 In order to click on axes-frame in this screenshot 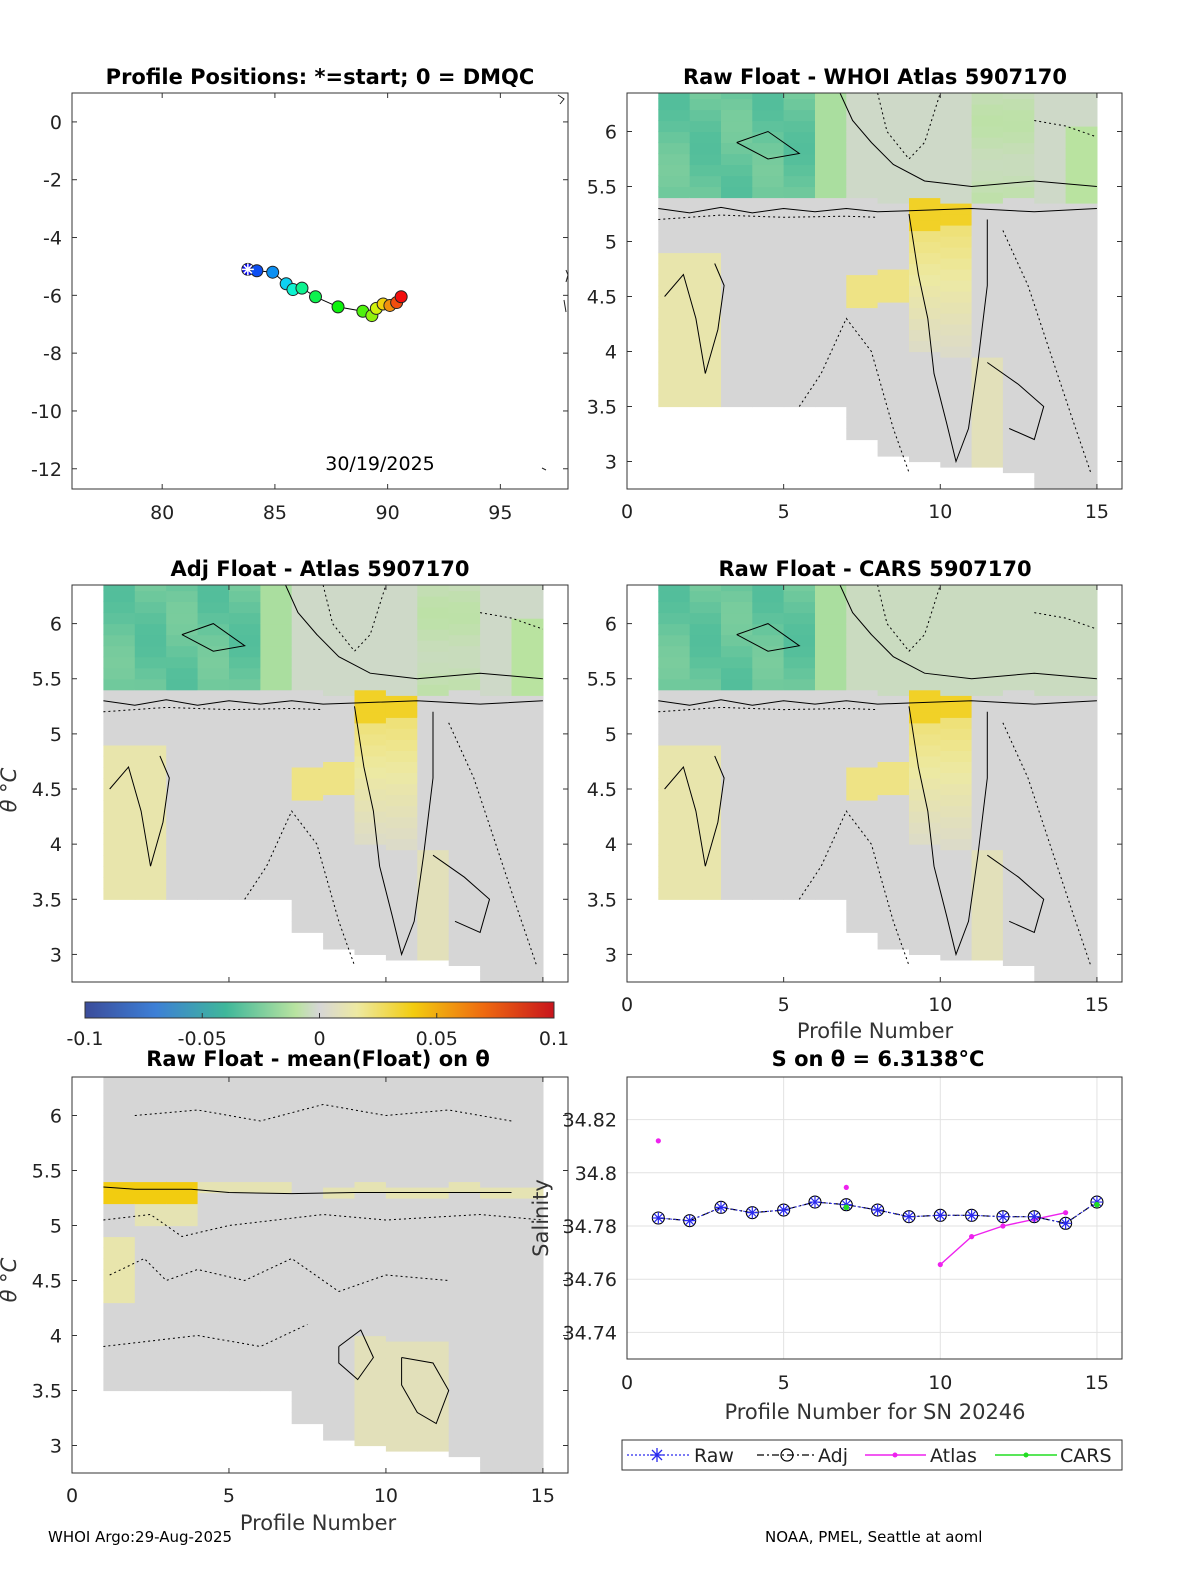, I will do `click(874, 291)`.